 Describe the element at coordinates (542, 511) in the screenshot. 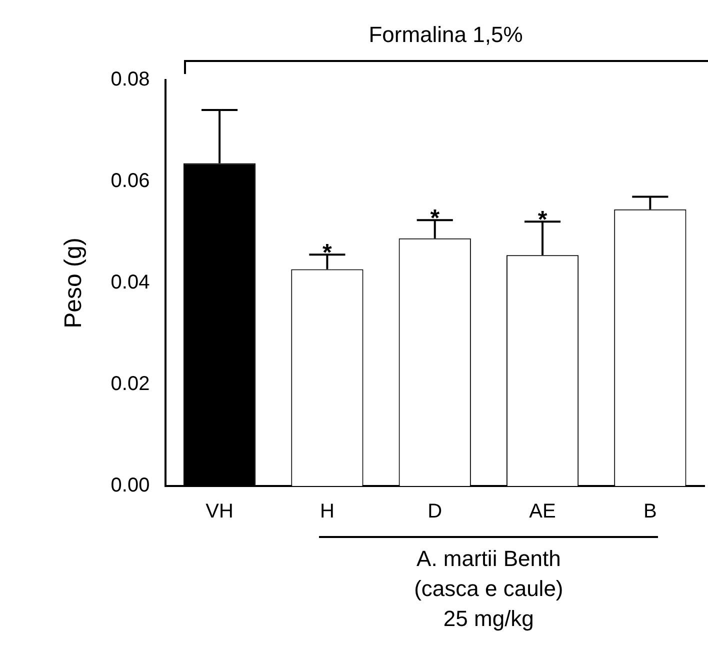

I see `x-tick-label: AE` at that location.